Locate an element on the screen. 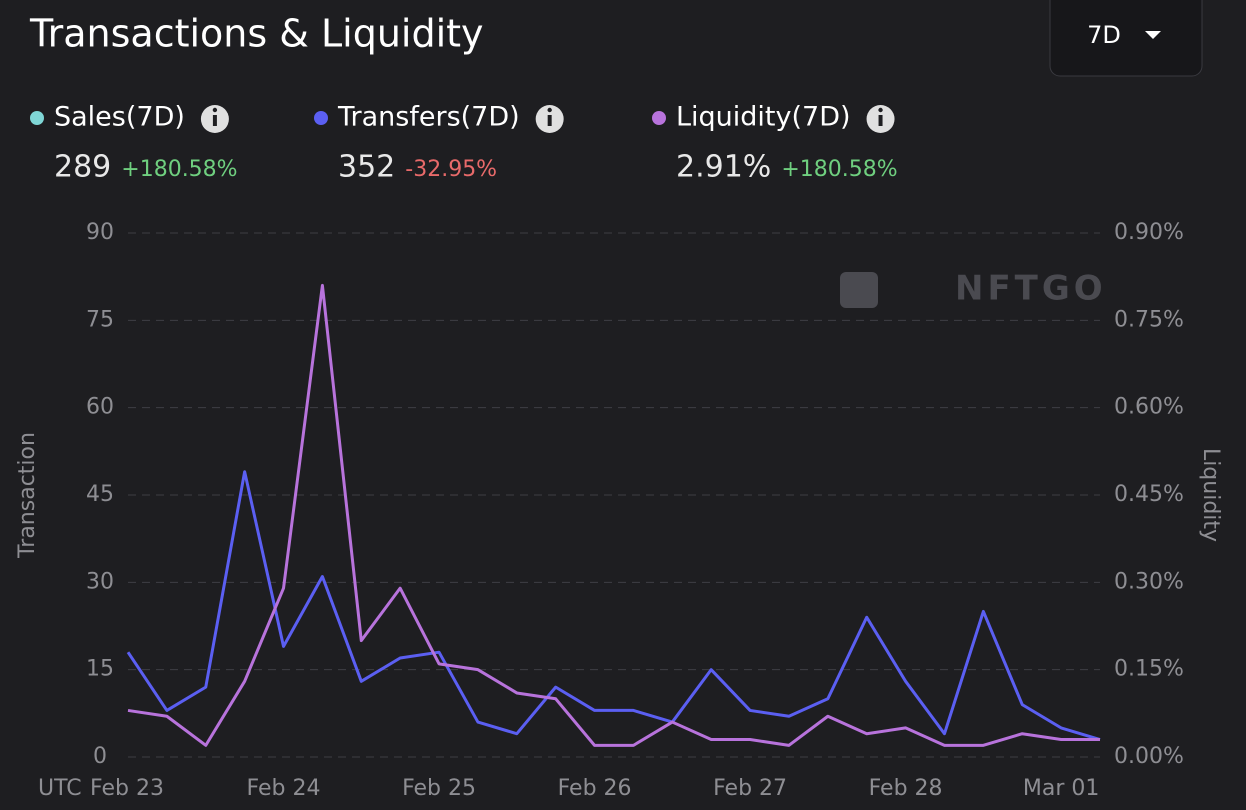 This screenshot has width=1246, height=810. x-tick-label: Feb 25 is located at coordinates (439, 788).